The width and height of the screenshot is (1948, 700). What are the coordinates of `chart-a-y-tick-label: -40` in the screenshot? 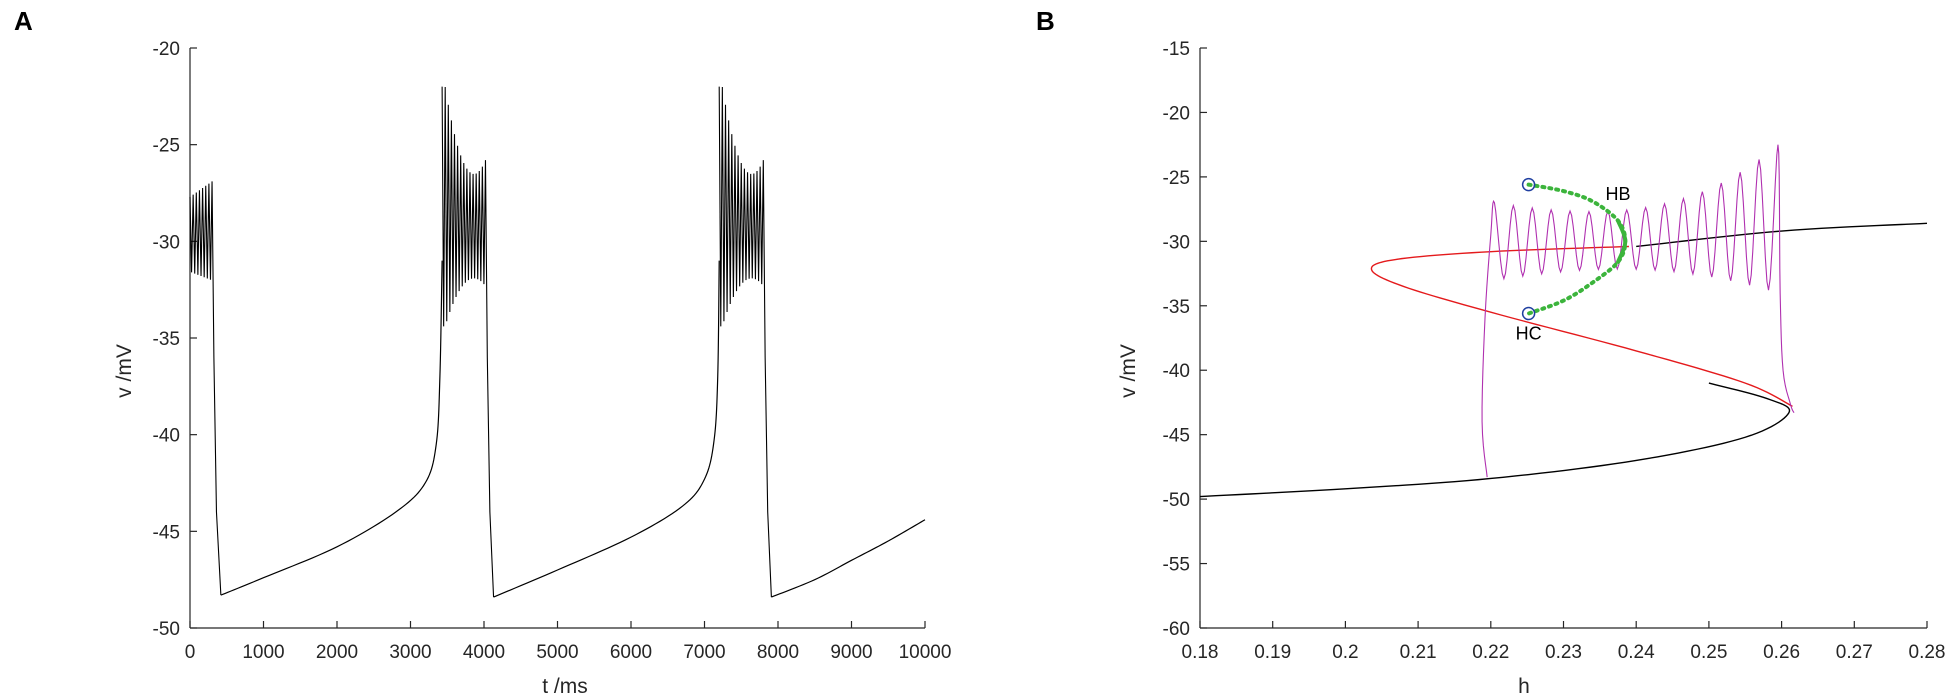 It's located at (166, 436).